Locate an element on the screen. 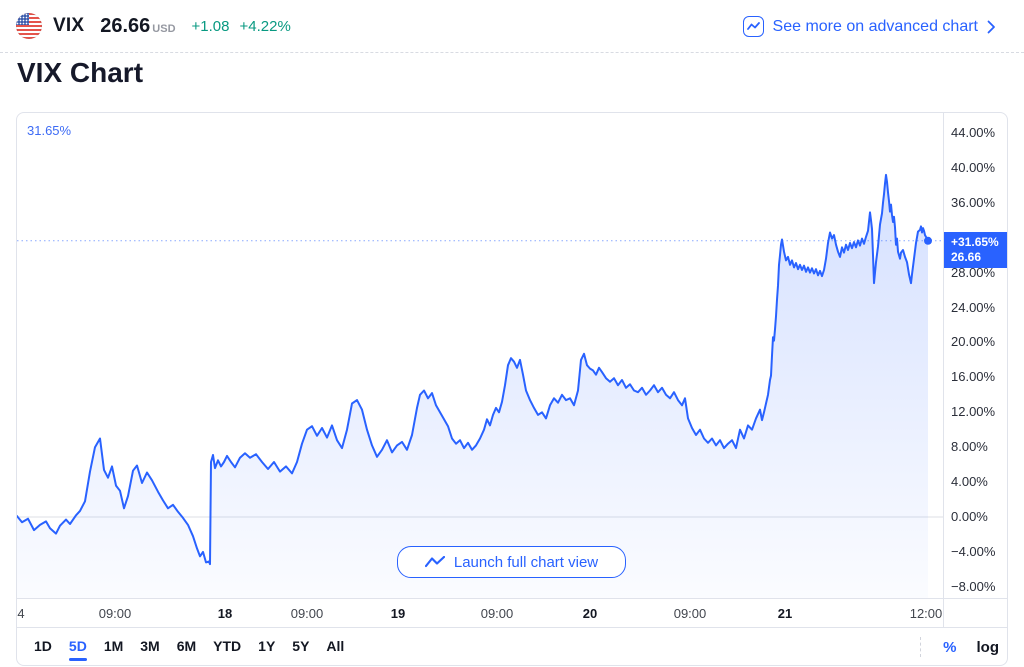 Image resolution: width=1024 pixels, height=667 pixels. price-axis-tick: 4.00% is located at coordinates (969, 482).